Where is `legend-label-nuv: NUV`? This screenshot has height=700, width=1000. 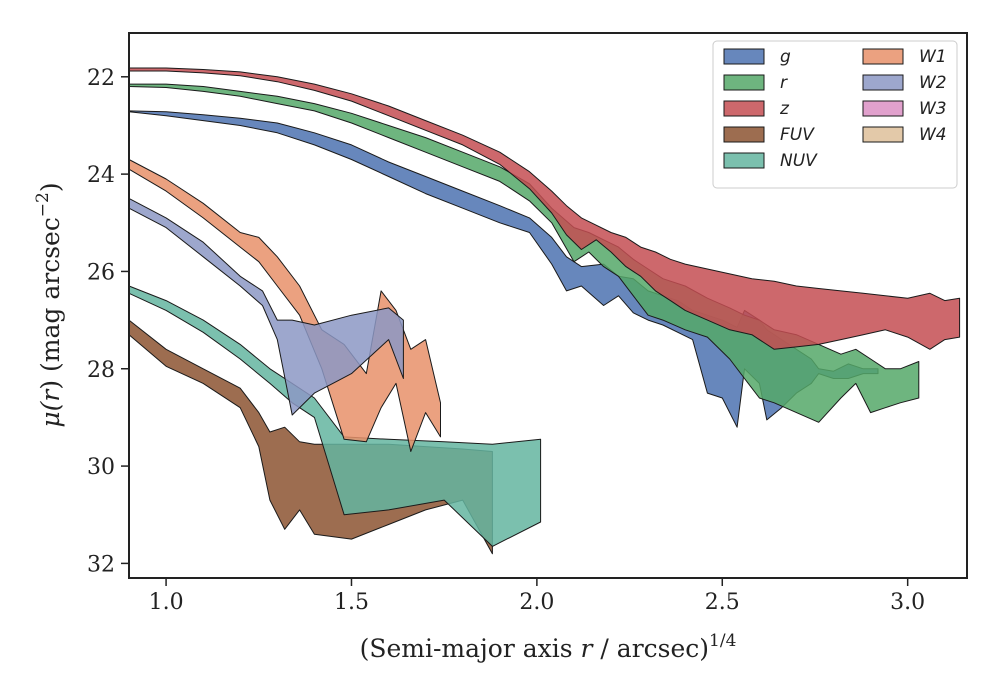
legend-label-nuv: NUV is located at coordinates (799, 161).